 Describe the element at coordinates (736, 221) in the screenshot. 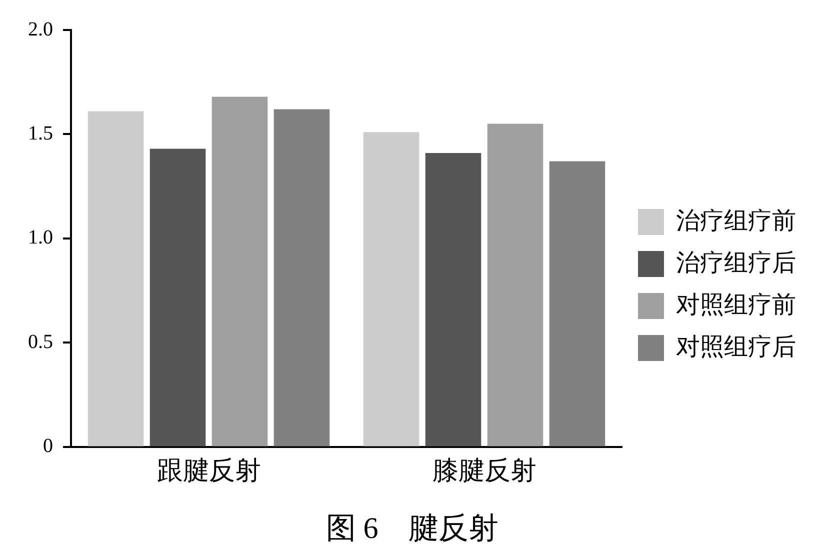

I see `legend-label: 治疗组疗前` at that location.